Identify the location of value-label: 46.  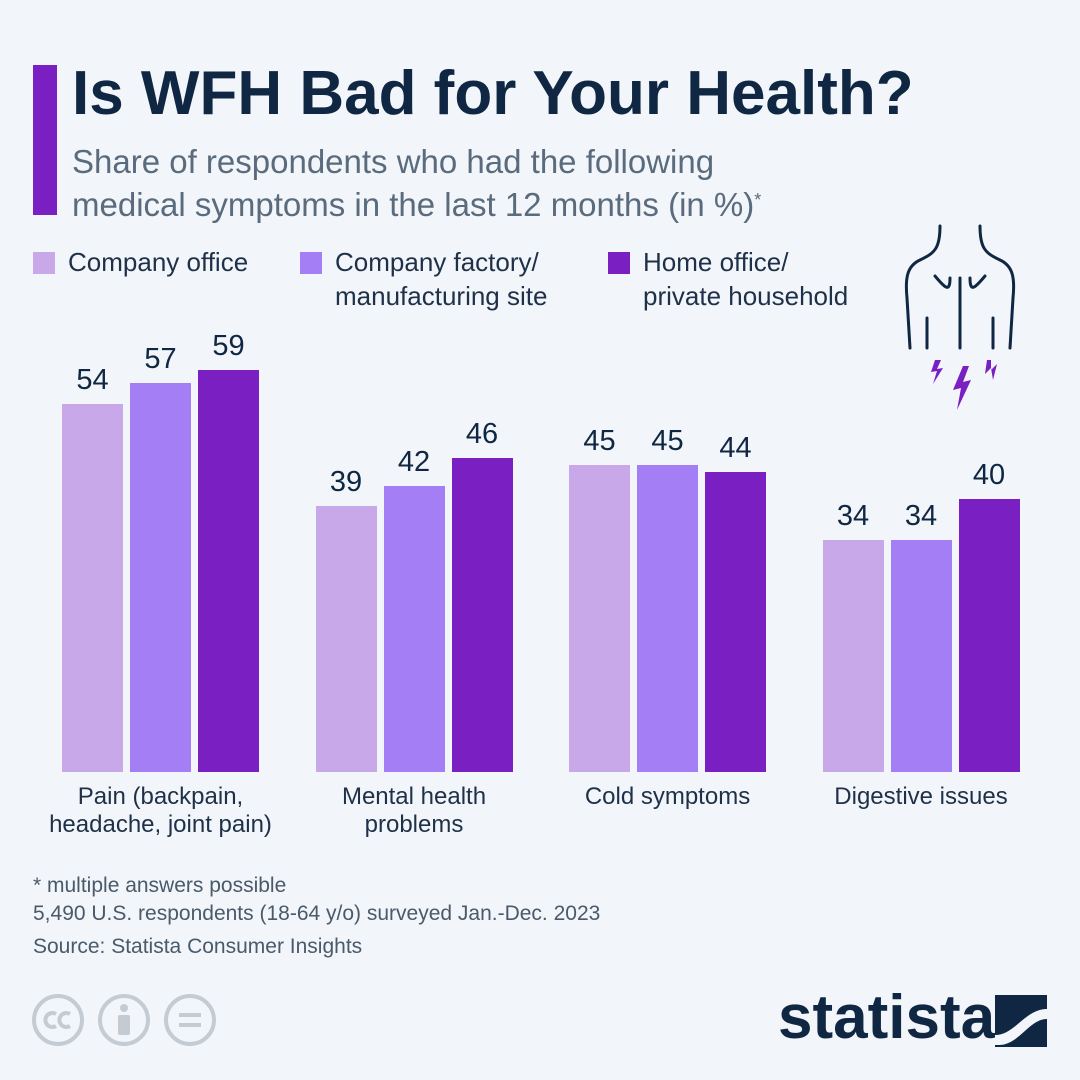
(482, 434).